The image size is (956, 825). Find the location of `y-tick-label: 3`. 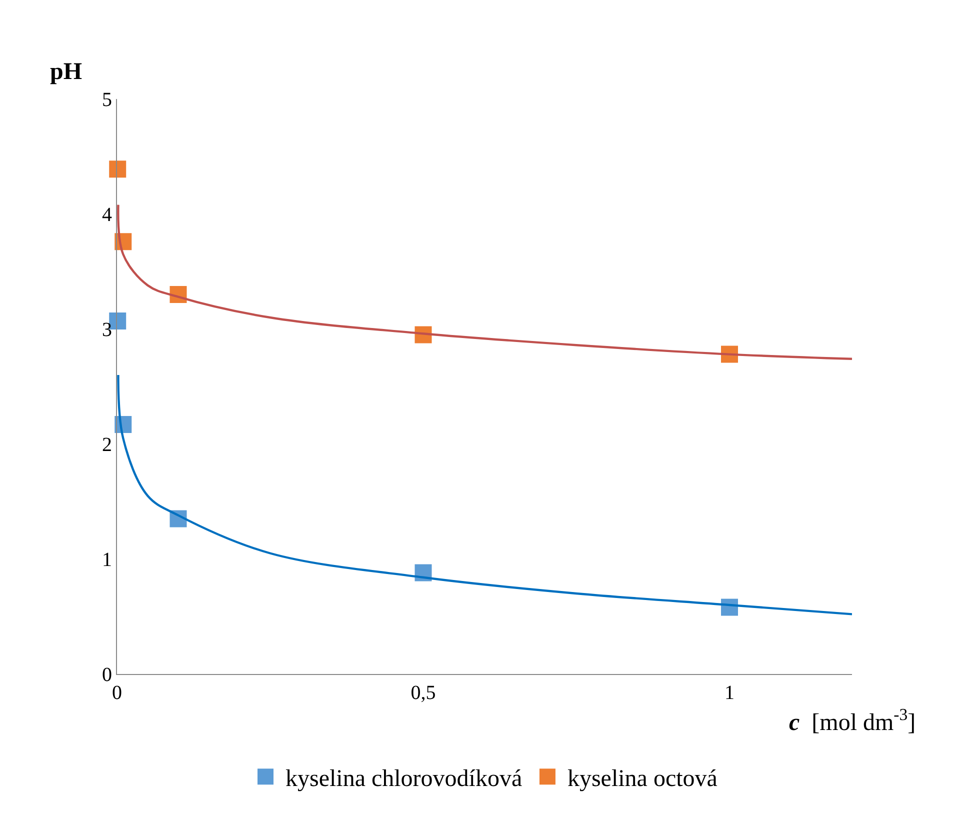

y-tick-label: 3 is located at coordinates (107, 330).